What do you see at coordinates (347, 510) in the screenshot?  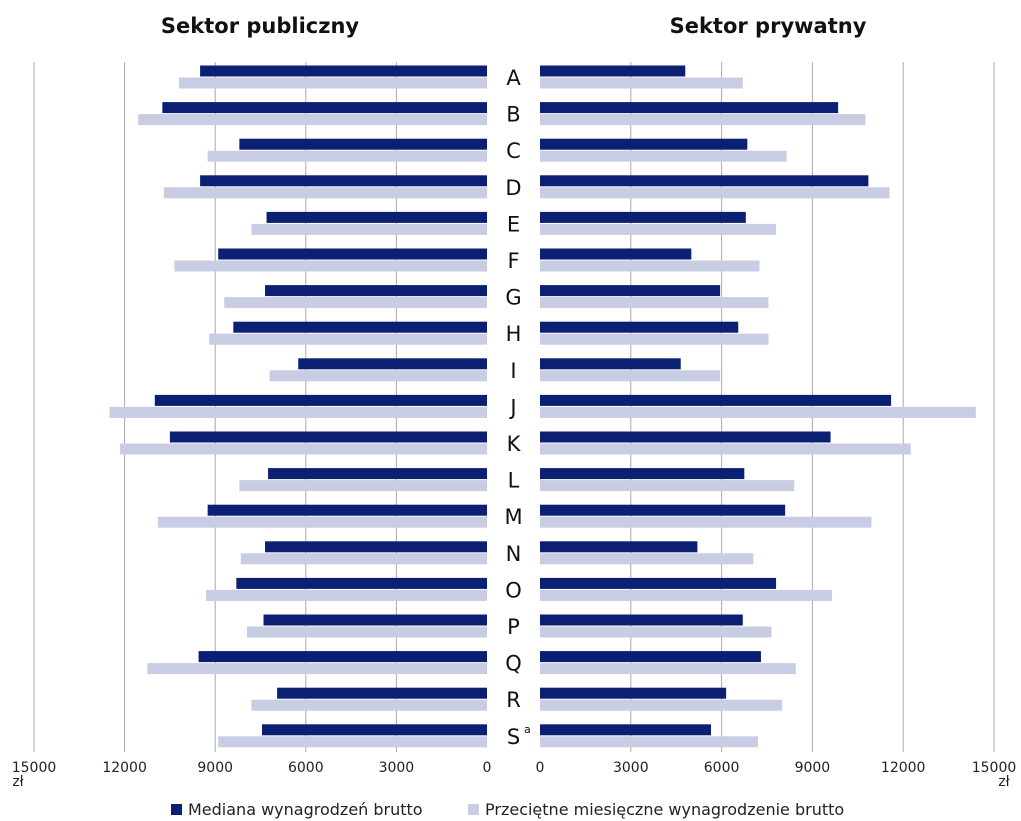 I see `left-bar-median-M` at bounding box center [347, 510].